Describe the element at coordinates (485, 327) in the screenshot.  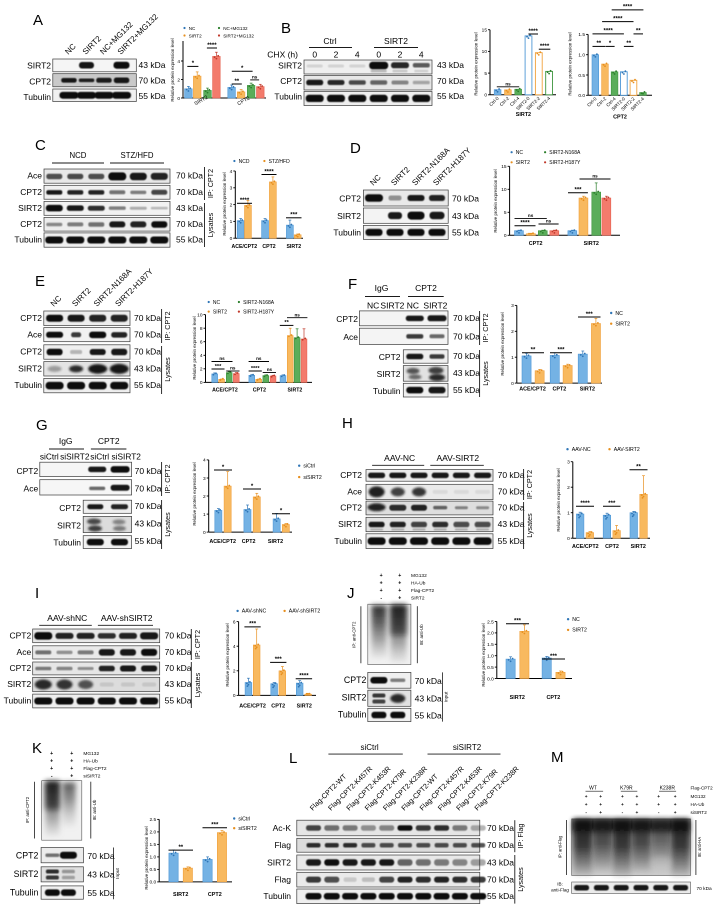
I see `svg-text: IP: CPT2` at that location.